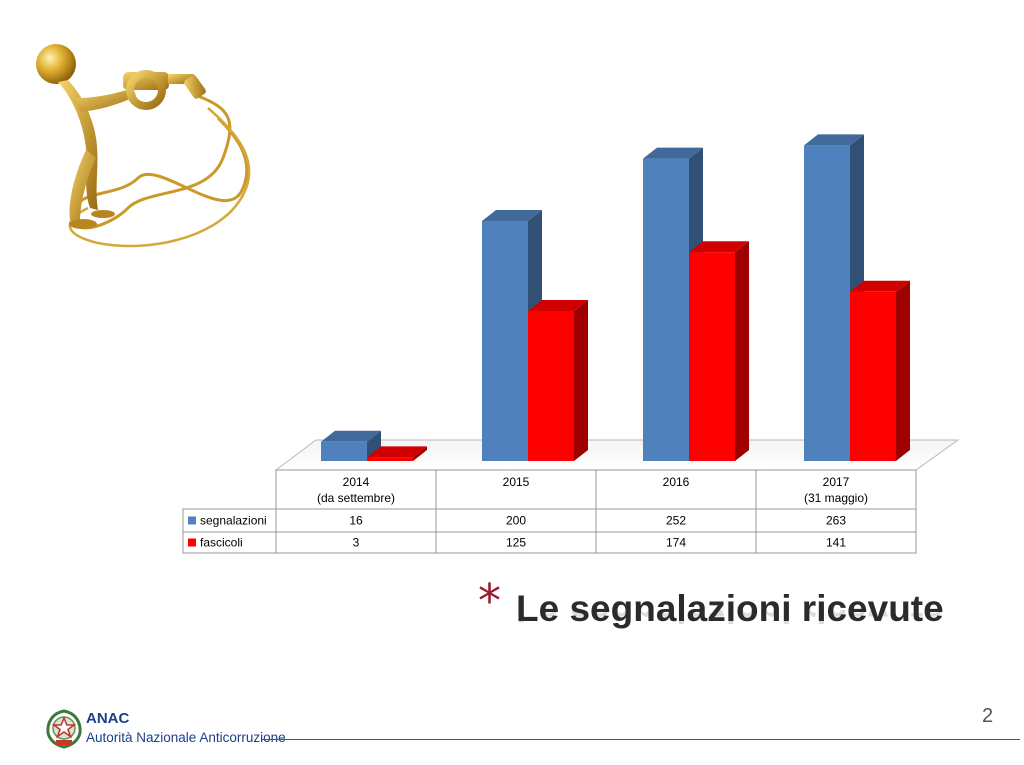  Describe the element at coordinates (221, 543) in the screenshot. I see `legend-label: fascicoli` at that location.